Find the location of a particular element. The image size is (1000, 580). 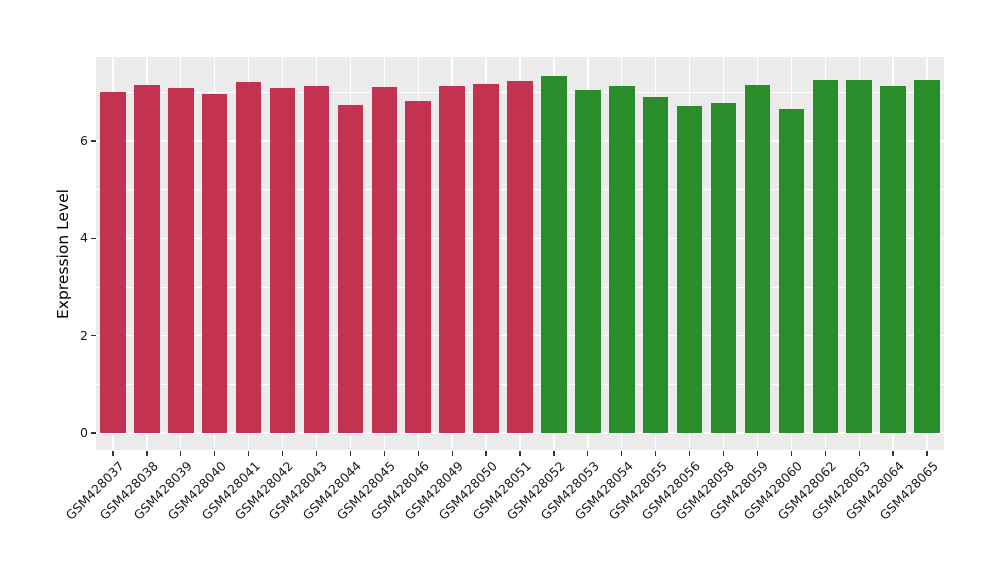

y-tick-label: 6 is located at coordinates (84, 141).